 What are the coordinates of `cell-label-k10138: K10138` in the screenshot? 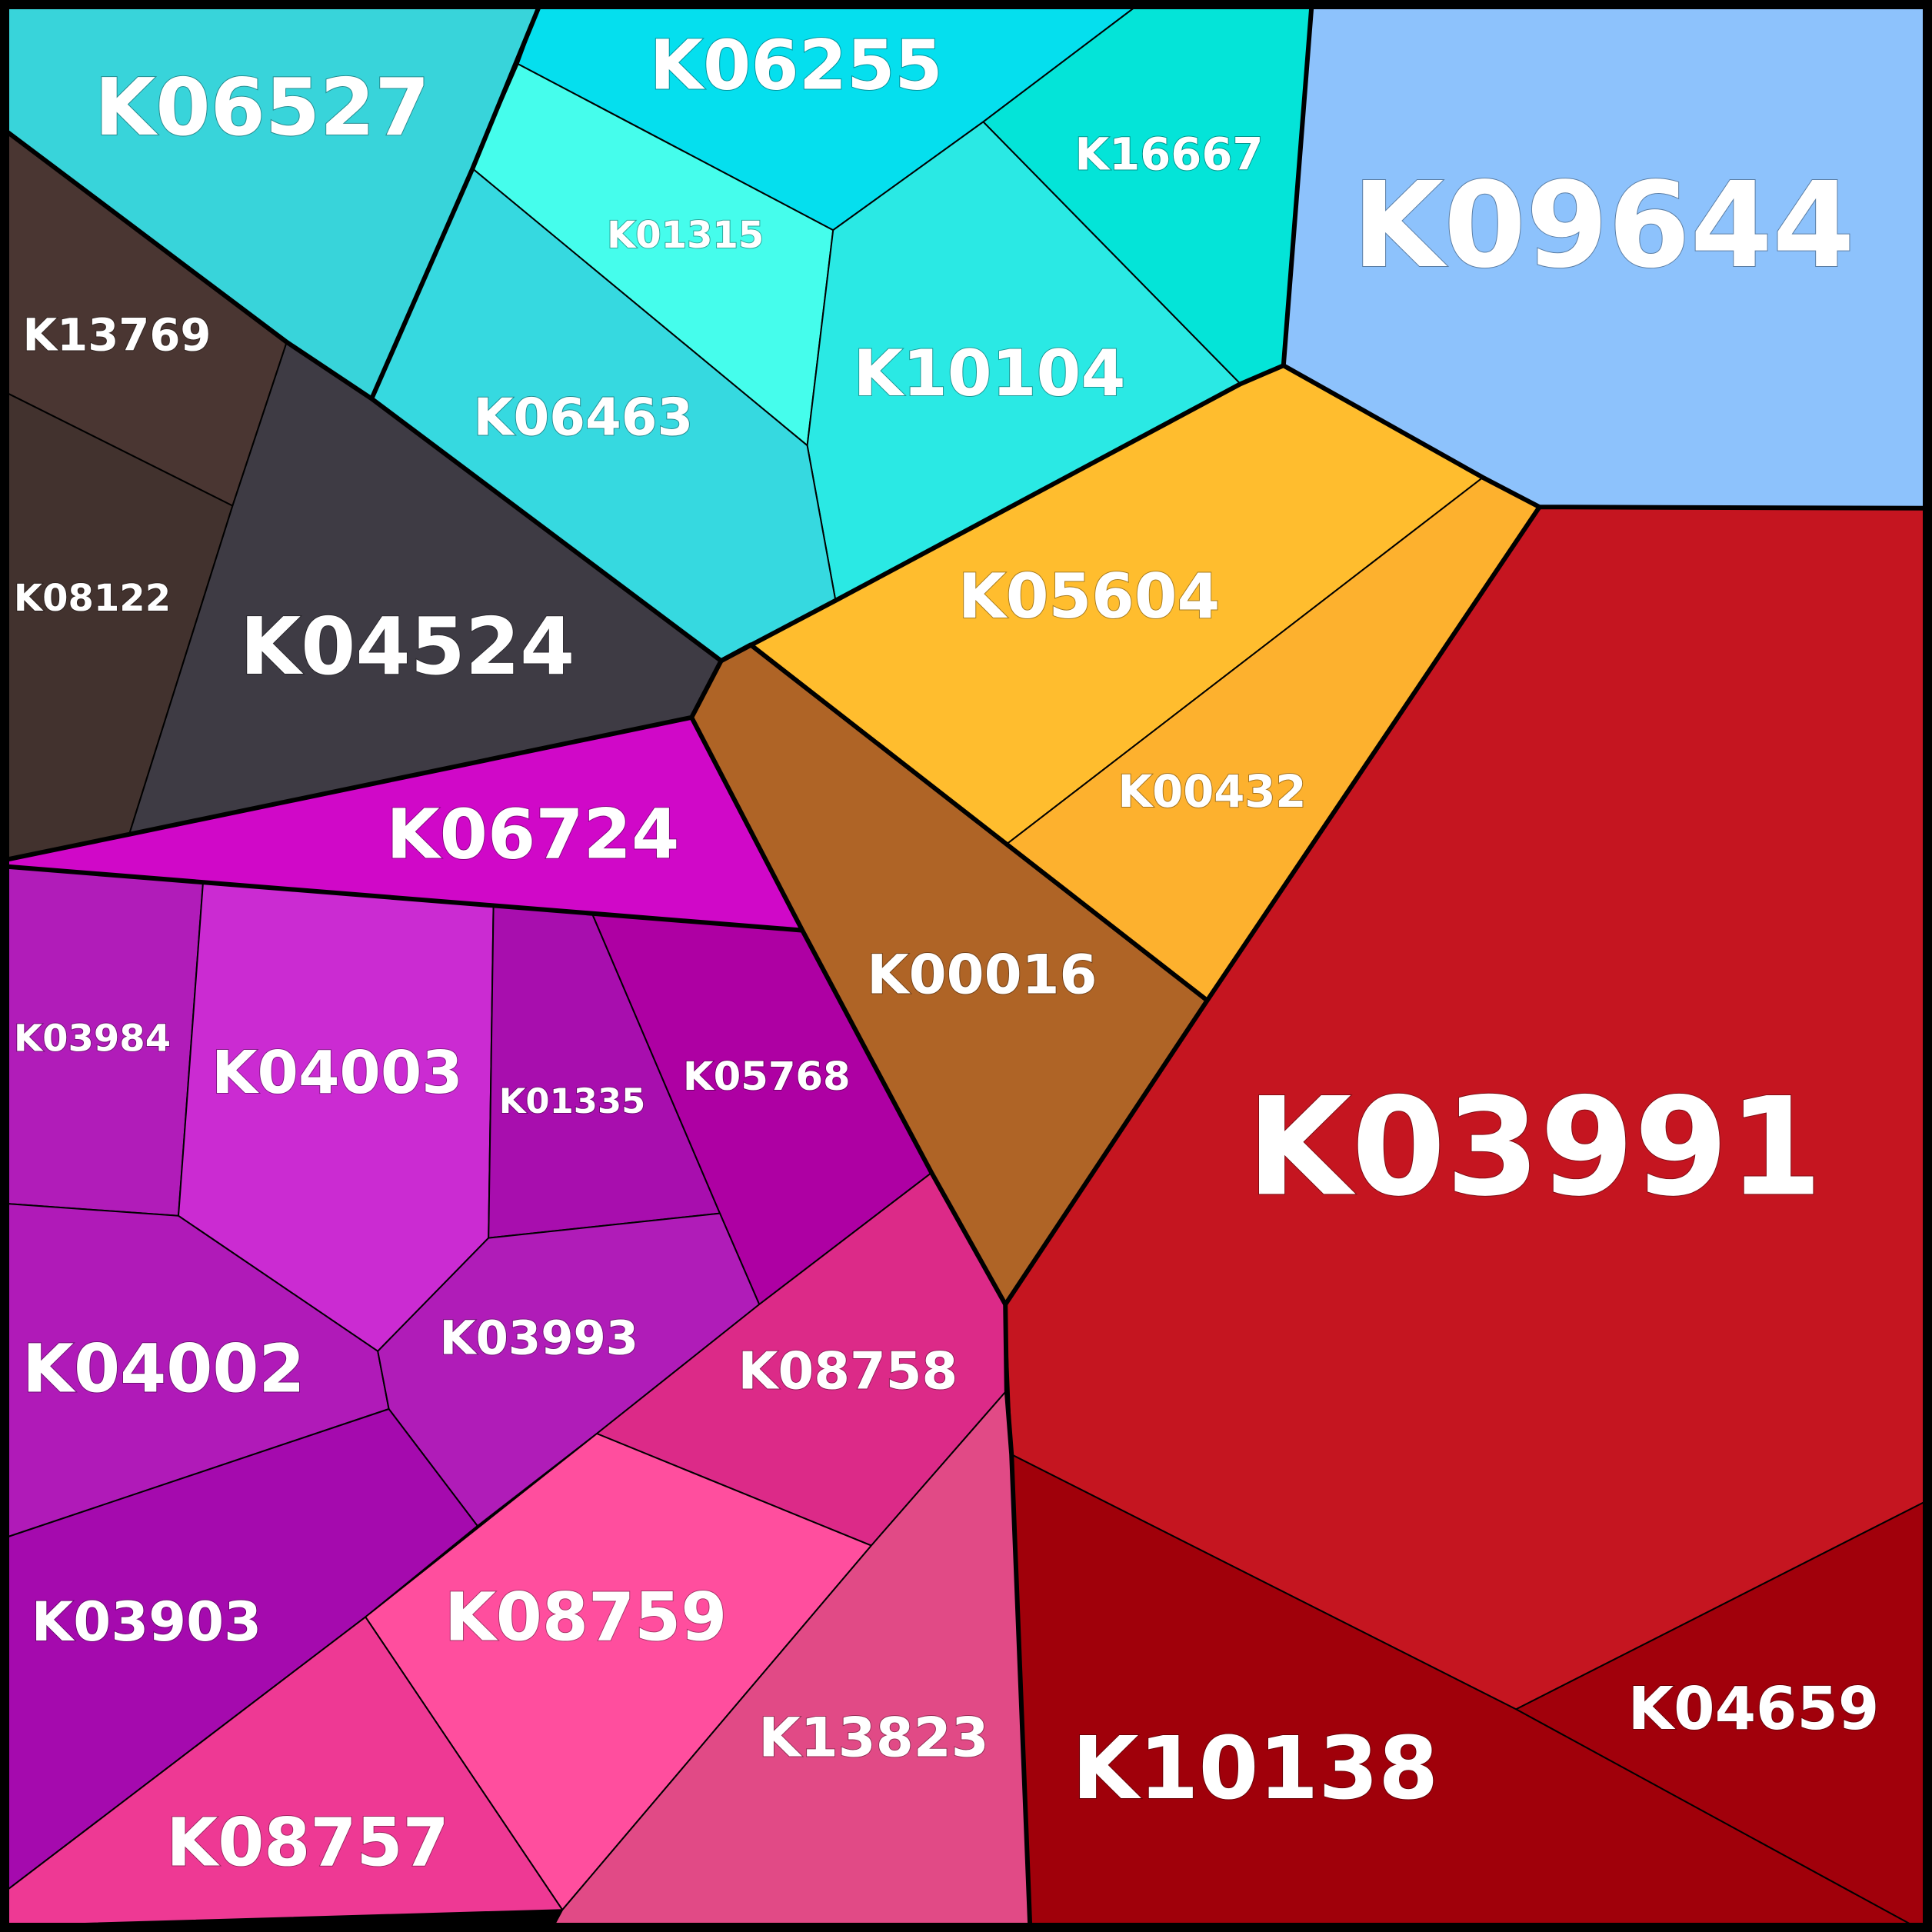 It's located at (1255, 1769).